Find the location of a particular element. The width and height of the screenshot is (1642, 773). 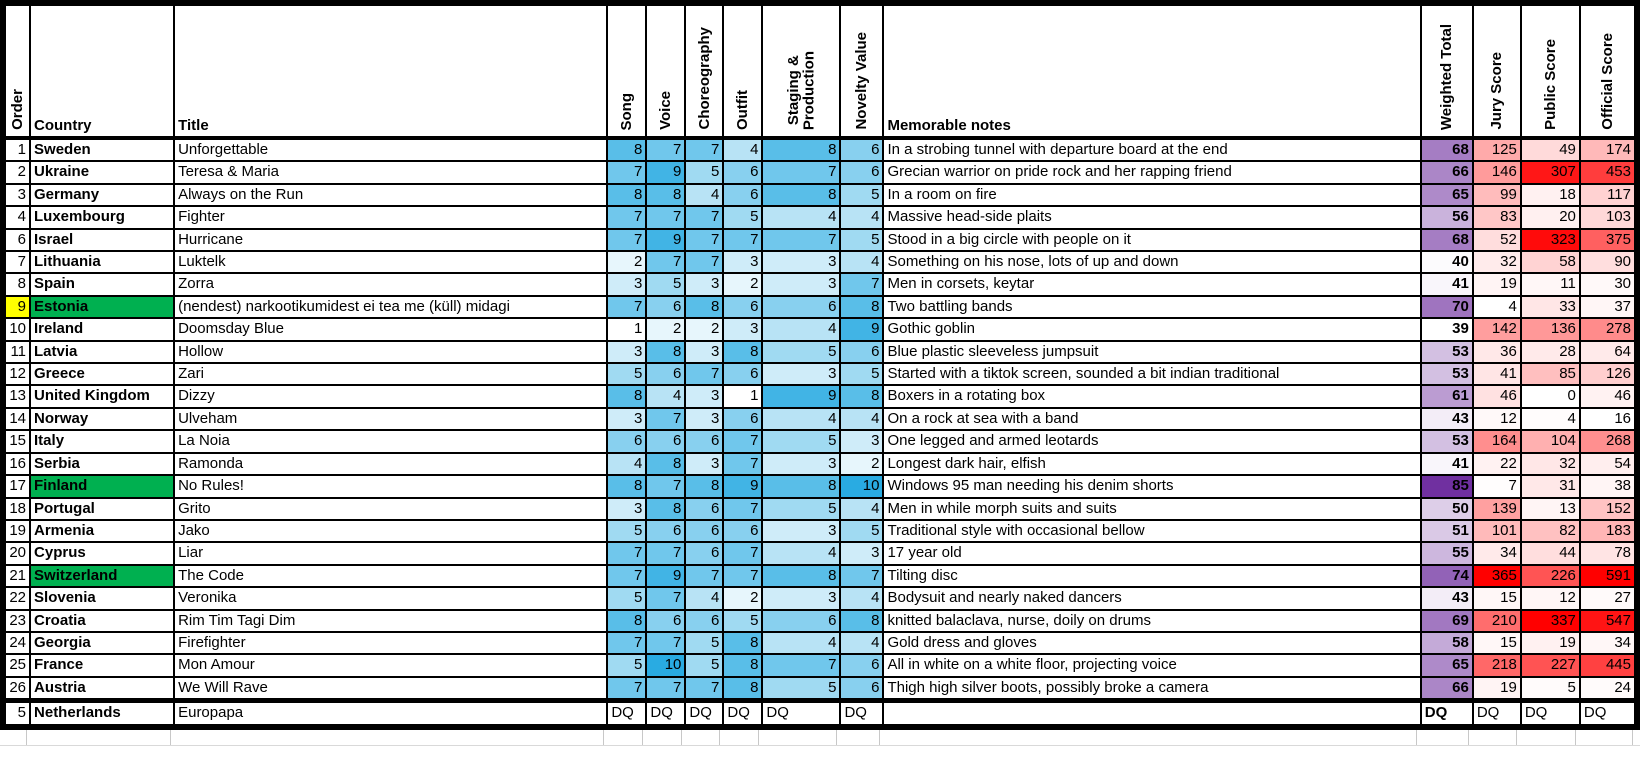

cell-order: 21 is located at coordinates (16, 576).